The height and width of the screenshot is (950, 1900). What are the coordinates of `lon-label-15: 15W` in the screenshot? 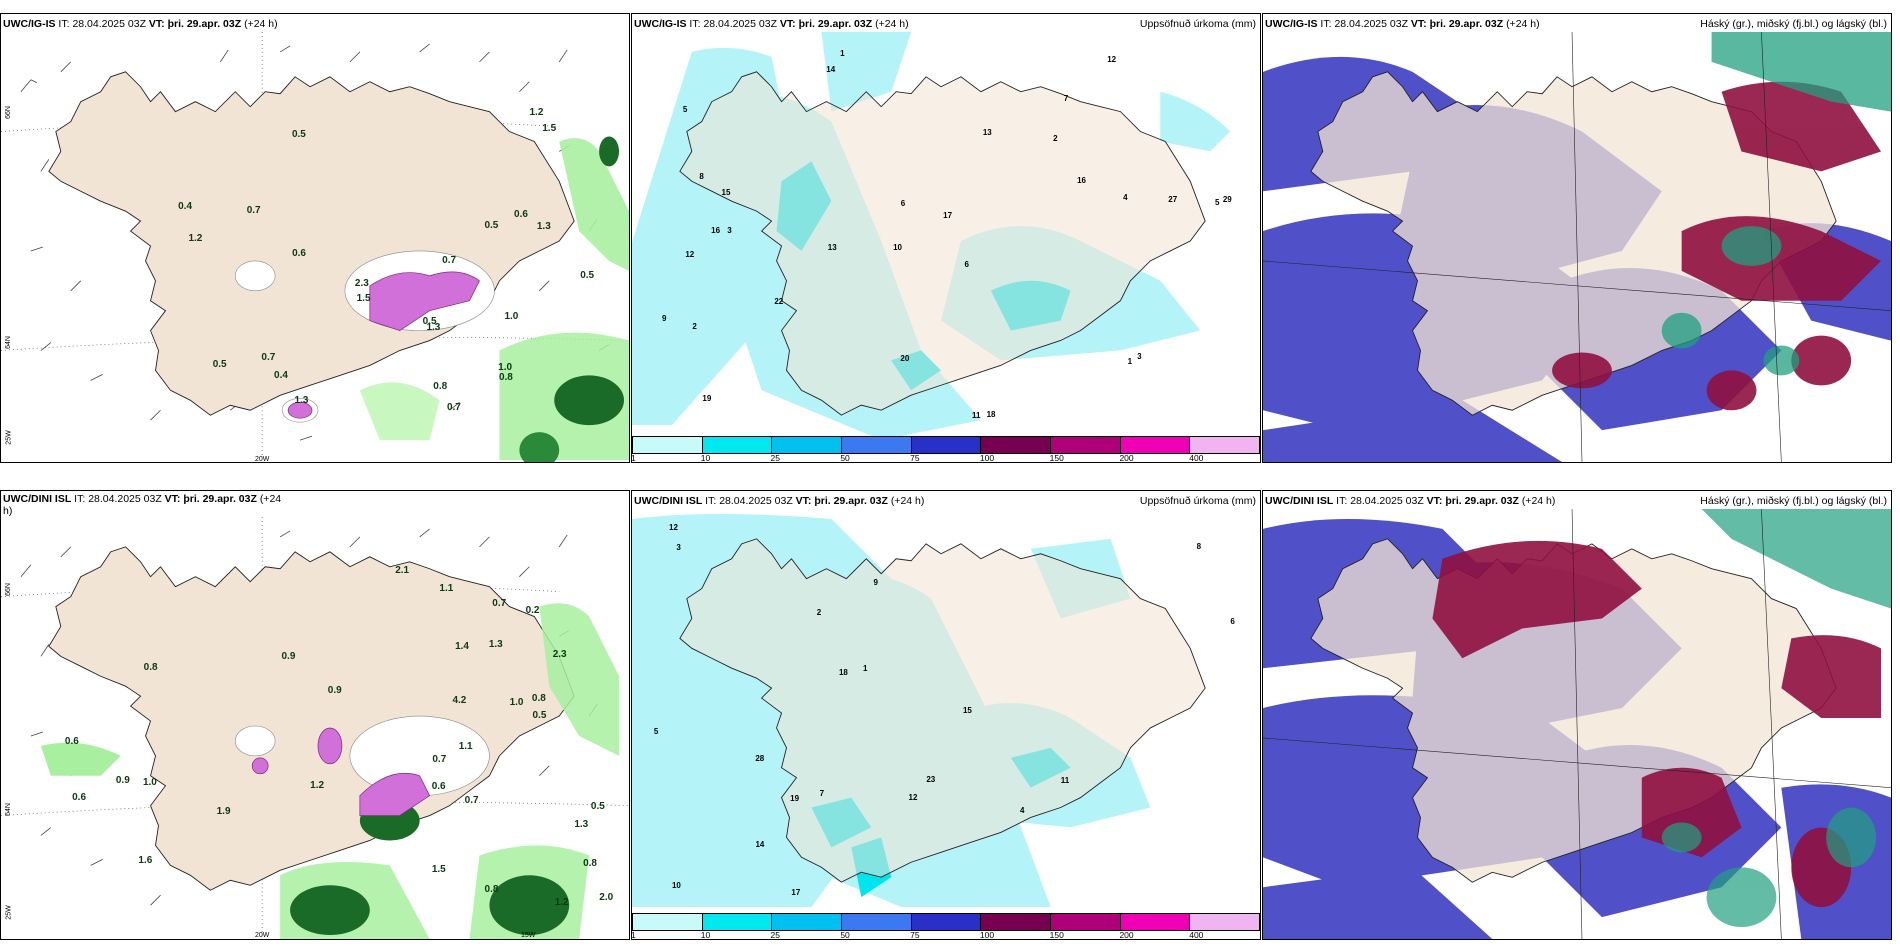 It's located at (528, 935).